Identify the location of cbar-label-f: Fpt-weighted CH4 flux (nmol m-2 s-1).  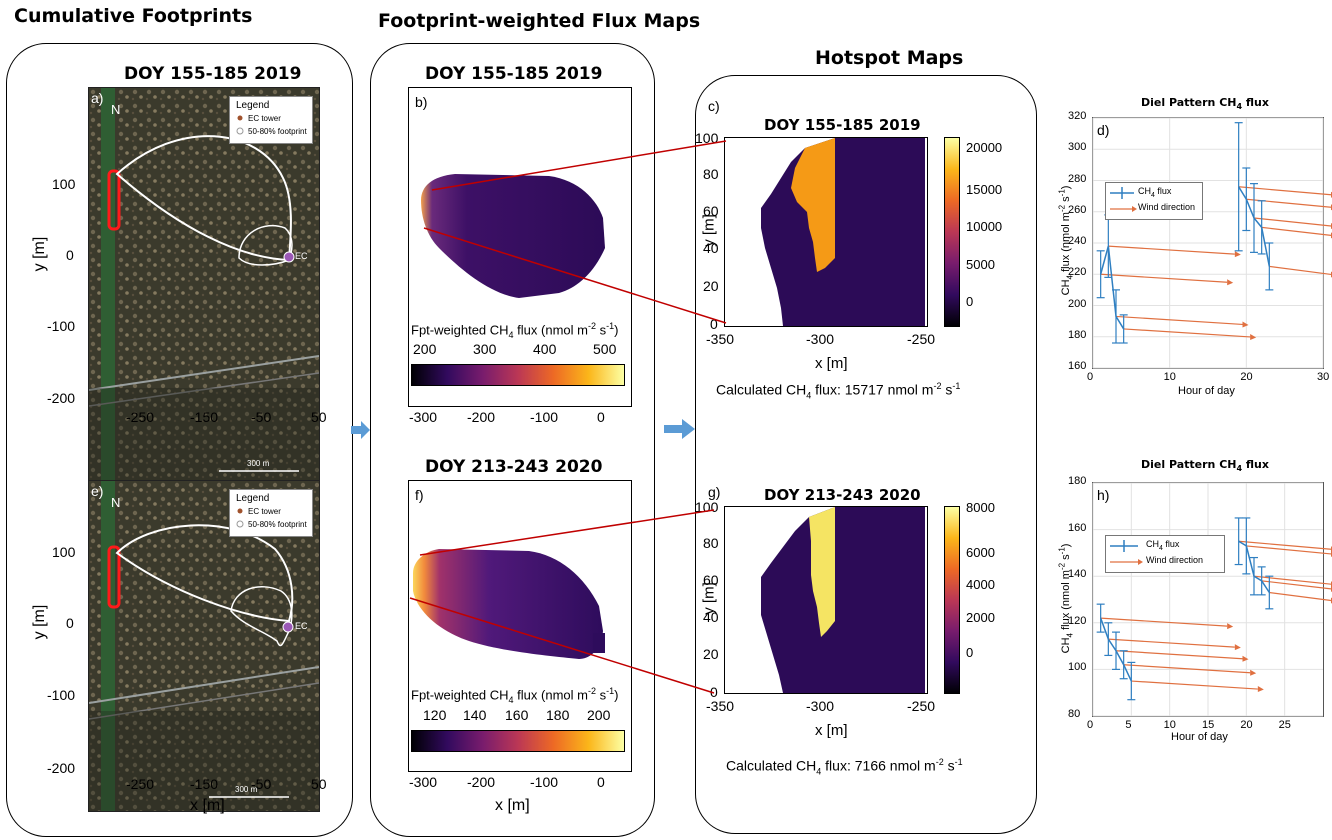
(515, 695).